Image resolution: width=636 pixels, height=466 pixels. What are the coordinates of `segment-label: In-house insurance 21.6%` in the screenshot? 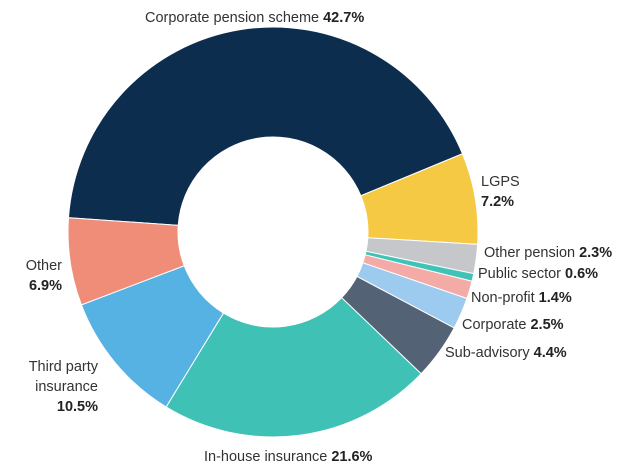 It's located at (288, 456).